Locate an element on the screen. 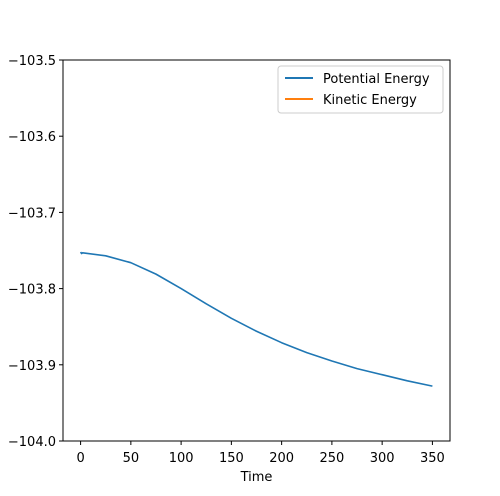  x-tick-label: 200 is located at coordinates (281, 458).